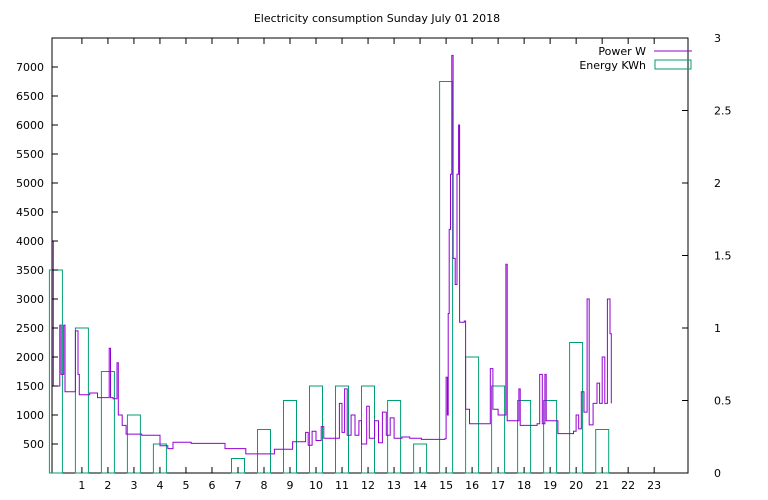 The image size is (768, 500). Describe the element at coordinates (723, 111) in the screenshot. I see `y2-tick-label: 2.5` at that location.